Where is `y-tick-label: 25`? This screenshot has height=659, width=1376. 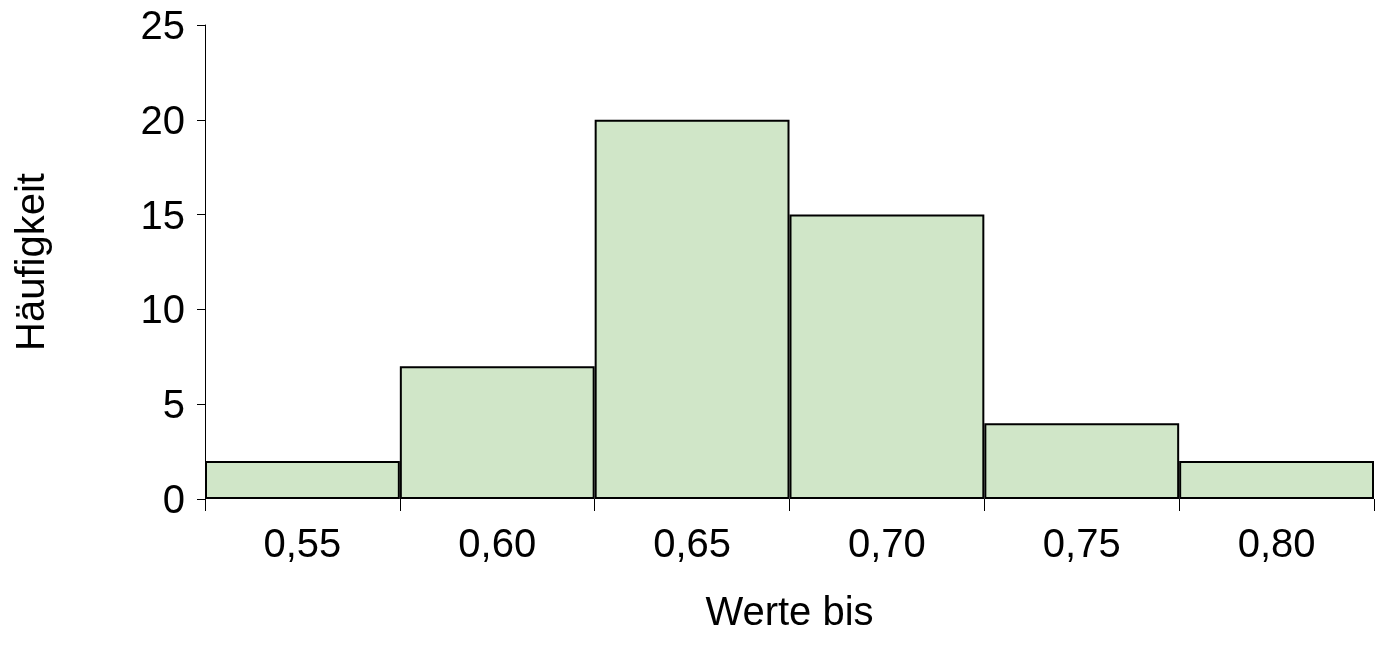 y-tick-label: 25 is located at coordinates (162, 25).